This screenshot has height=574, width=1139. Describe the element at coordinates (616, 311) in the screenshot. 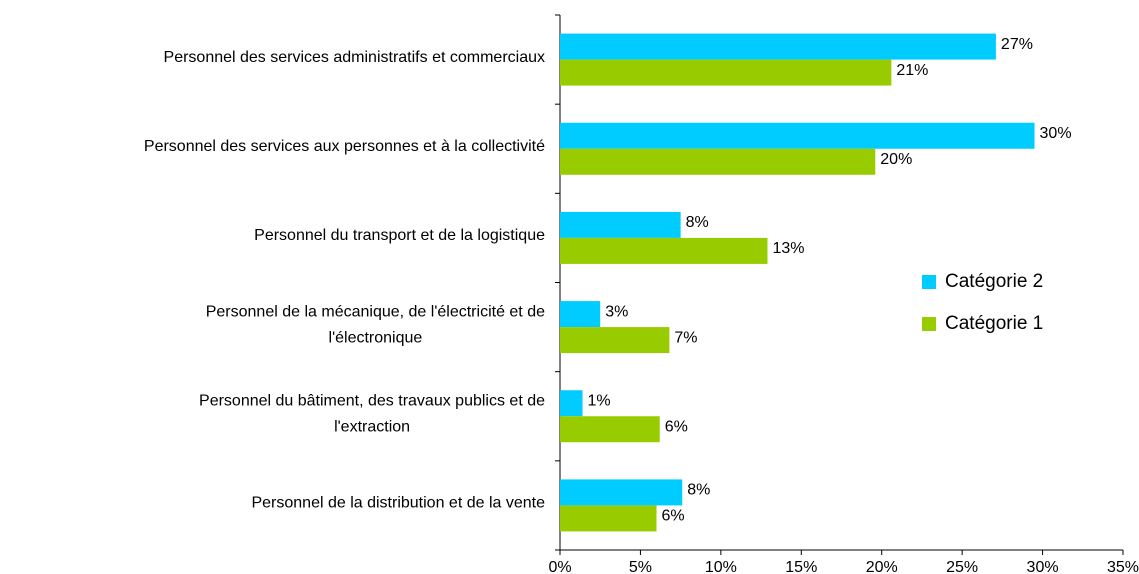

I see `value-label: 3%` at that location.